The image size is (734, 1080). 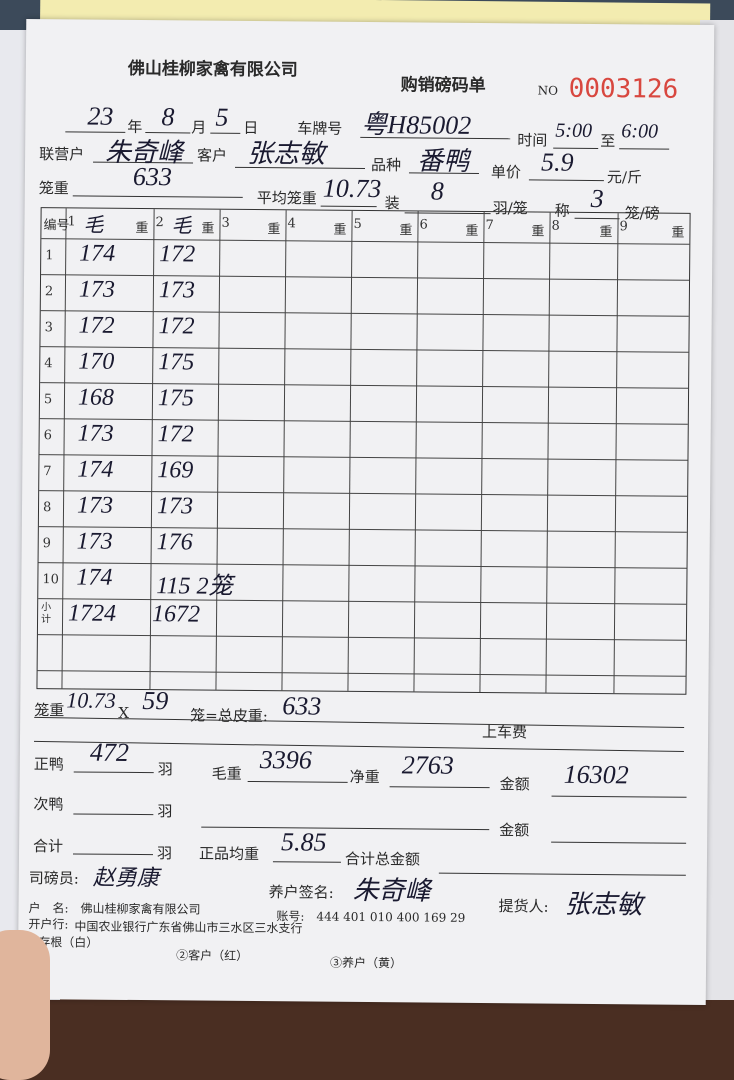 I want to click on row-number: 4, so click(x=48, y=364).